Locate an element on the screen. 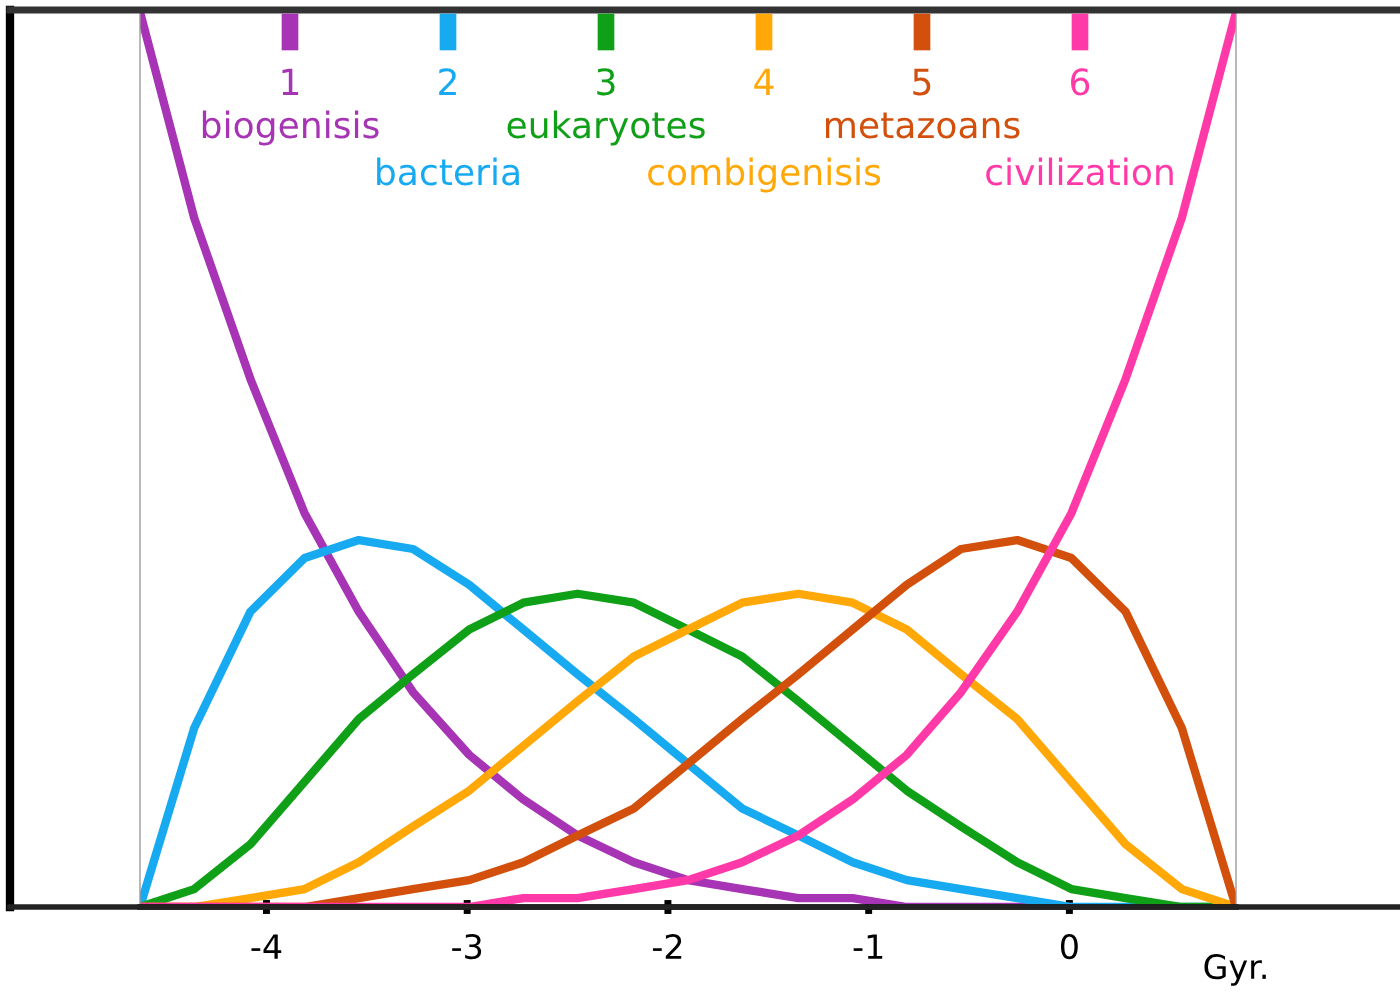 The width and height of the screenshot is (1400, 996). x-axis-title: Gyr. is located at coordinates (1235, 970).